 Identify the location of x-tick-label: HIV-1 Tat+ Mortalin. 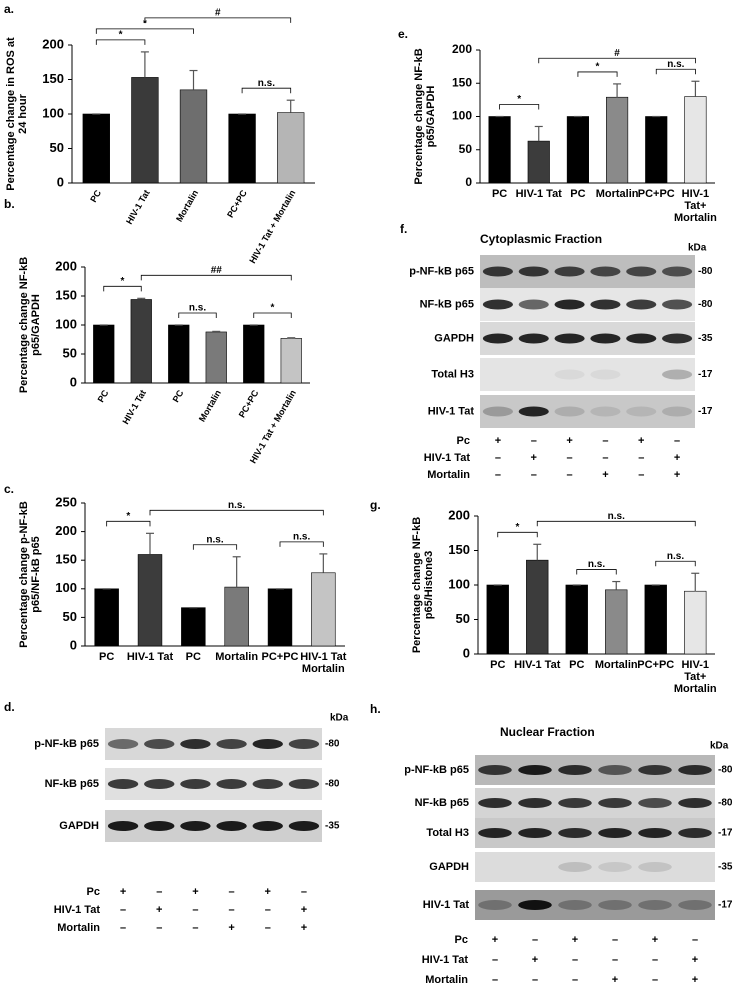
(695, 677).